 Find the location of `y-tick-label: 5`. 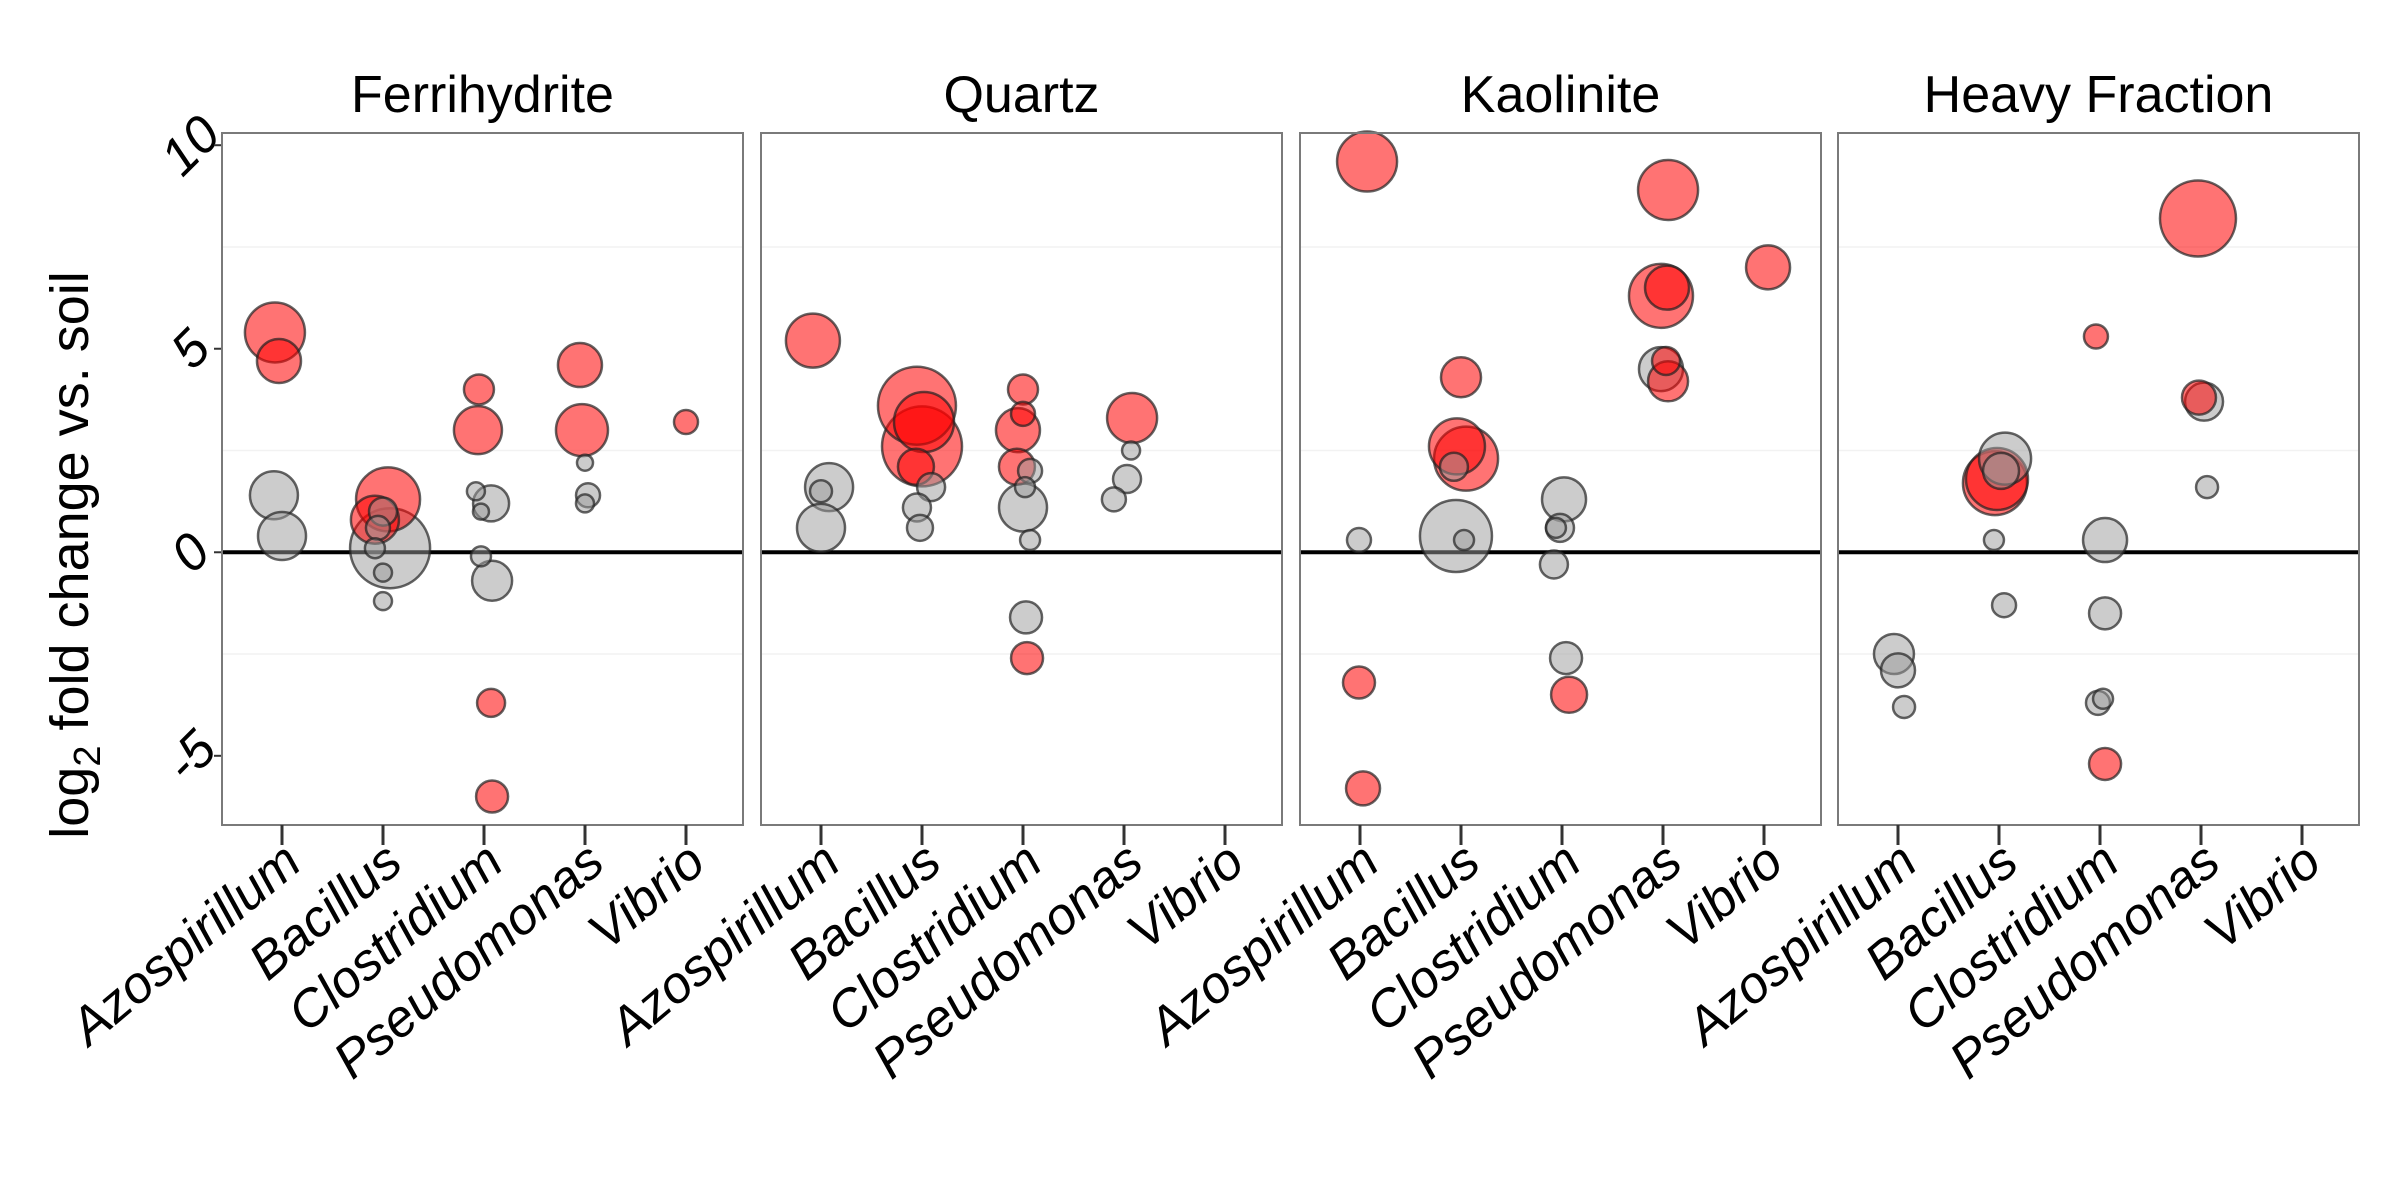

y-tick-label: 5 is located at coordinates (191, 349).